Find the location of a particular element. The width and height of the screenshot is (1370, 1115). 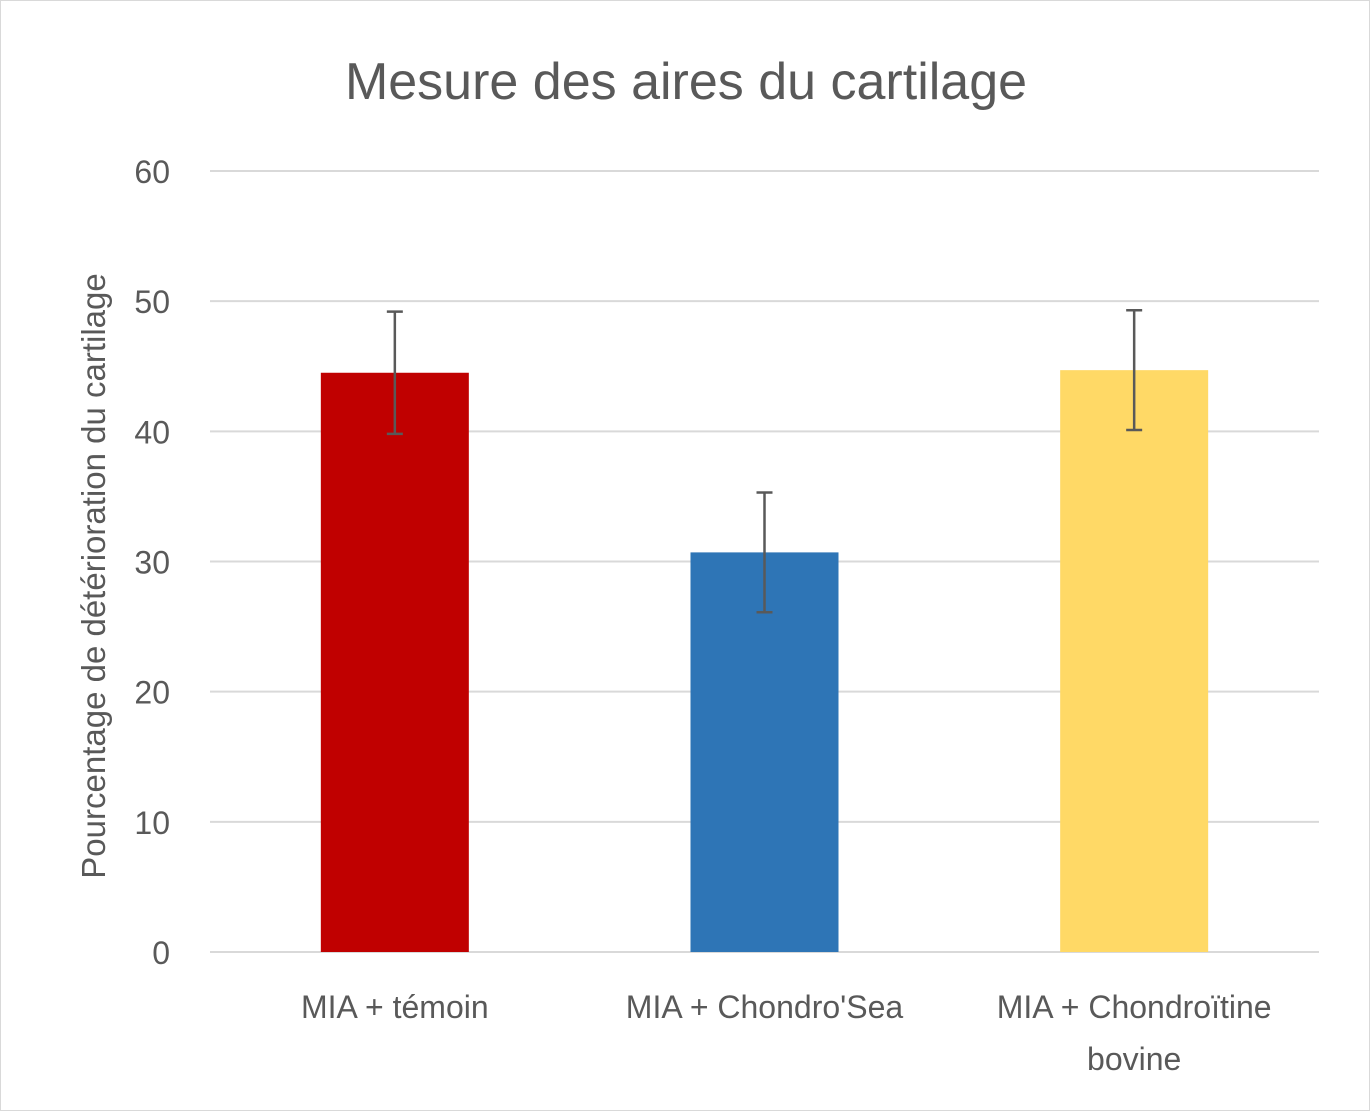

x-tick-label: MIA + témoin is located at coordinates (395, 1007).